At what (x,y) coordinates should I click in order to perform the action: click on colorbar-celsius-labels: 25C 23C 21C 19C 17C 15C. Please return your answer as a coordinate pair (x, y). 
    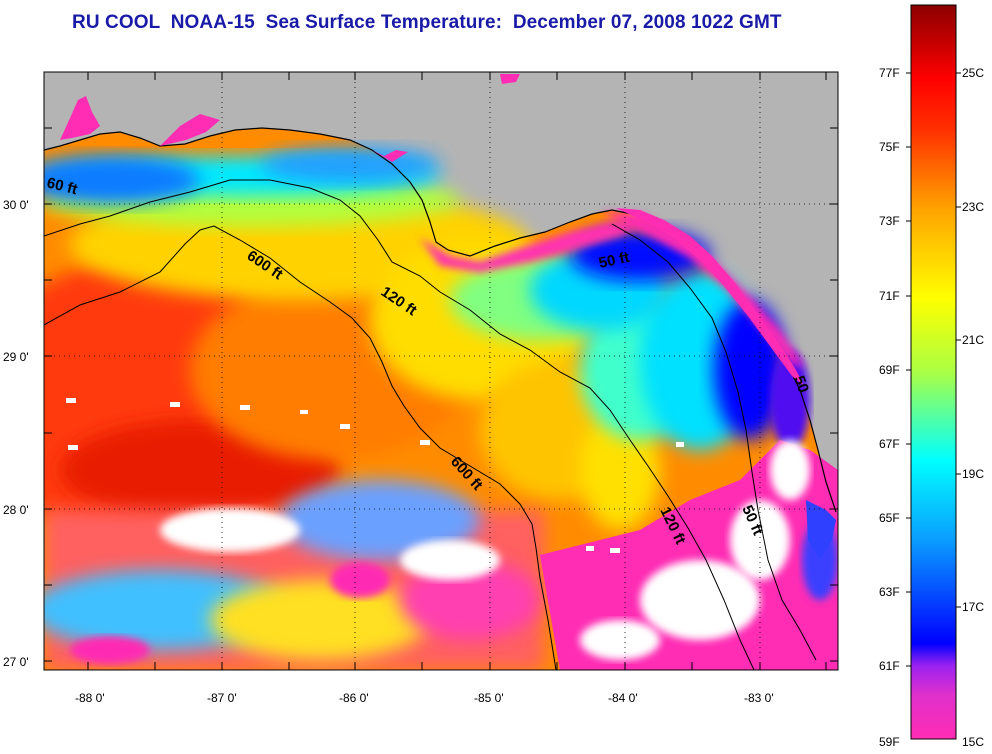
    Looking at the image, I should click on (973, 407).